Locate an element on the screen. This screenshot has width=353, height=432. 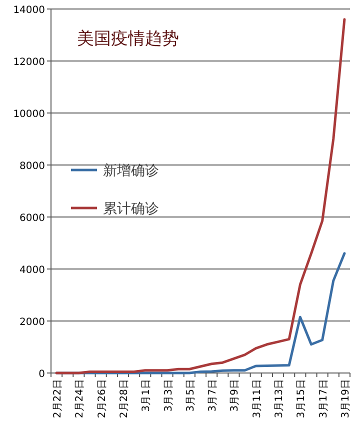
x-tick-label: 2月22日 is located at coordinates (58, 398).